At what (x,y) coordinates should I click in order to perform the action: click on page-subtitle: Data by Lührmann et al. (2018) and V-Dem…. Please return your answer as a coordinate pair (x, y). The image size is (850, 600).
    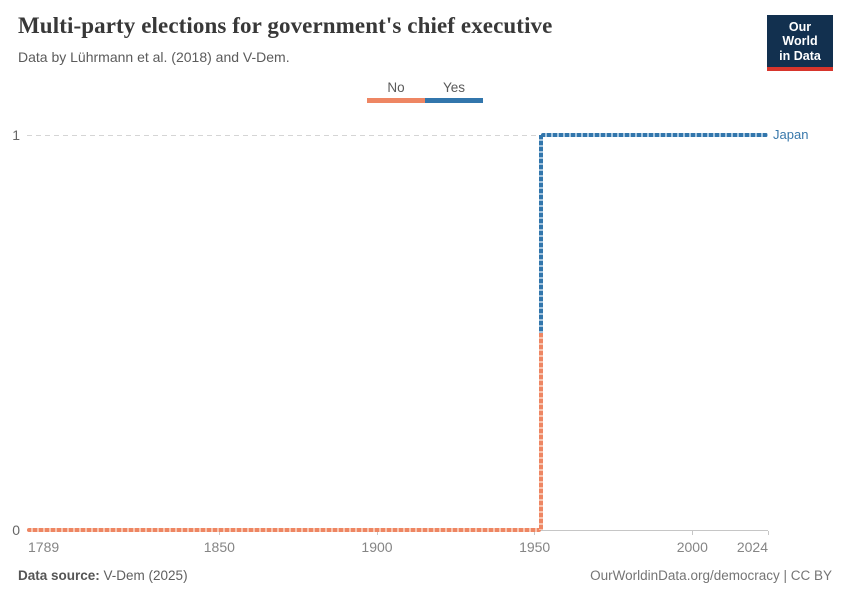
    Looking at the image, I should click on (154, 56).